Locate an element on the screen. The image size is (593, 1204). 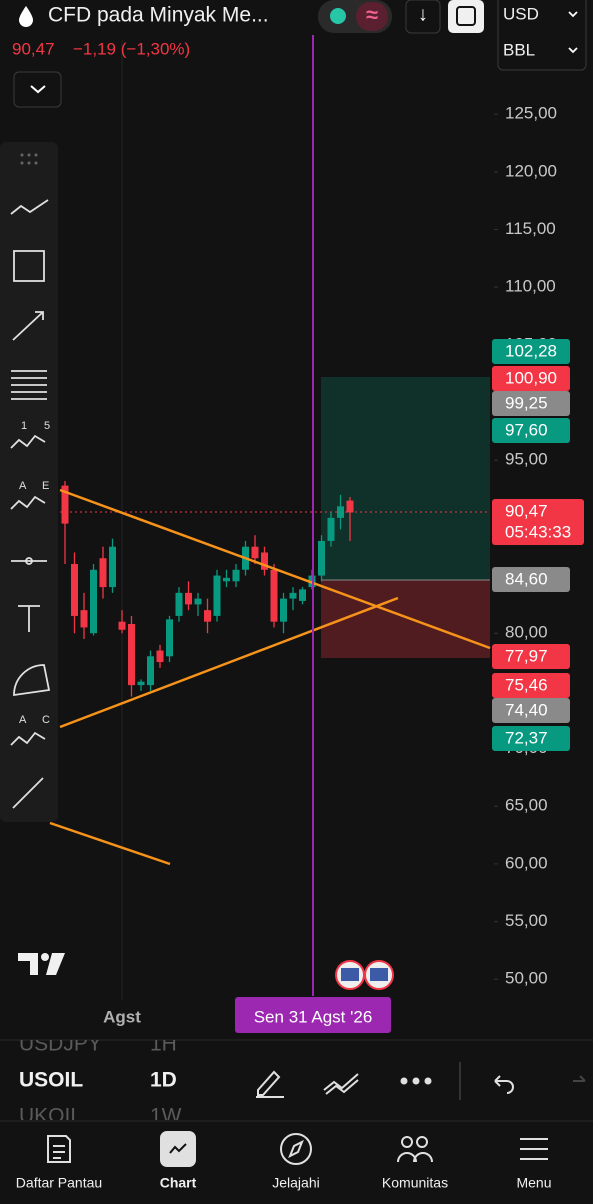
price-label: 97,60 is located at coordinates (526, 429).